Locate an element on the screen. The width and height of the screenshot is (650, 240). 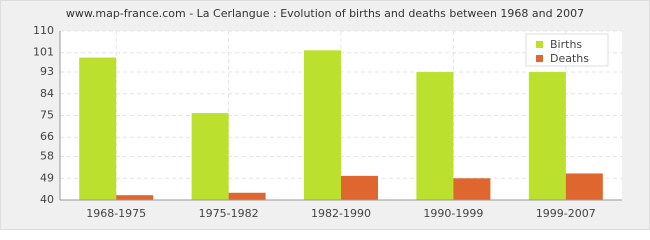
x-tick-label: 1999-2007 is located at coordinates (566, 213).